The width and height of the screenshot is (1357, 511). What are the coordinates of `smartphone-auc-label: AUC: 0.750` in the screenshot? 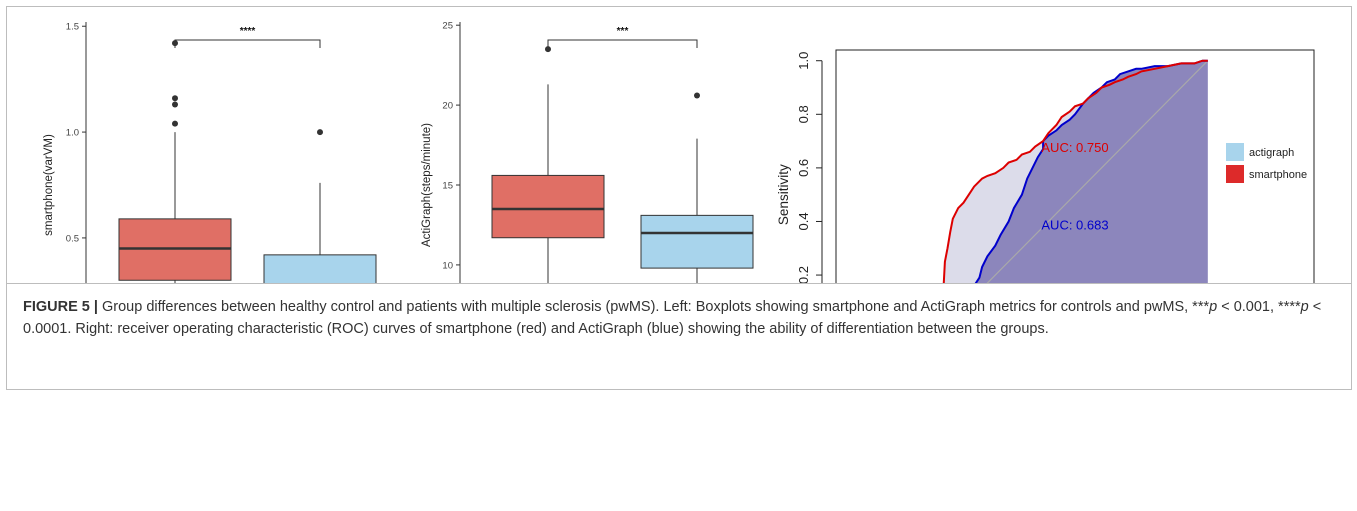 It's located at (1074, 147).